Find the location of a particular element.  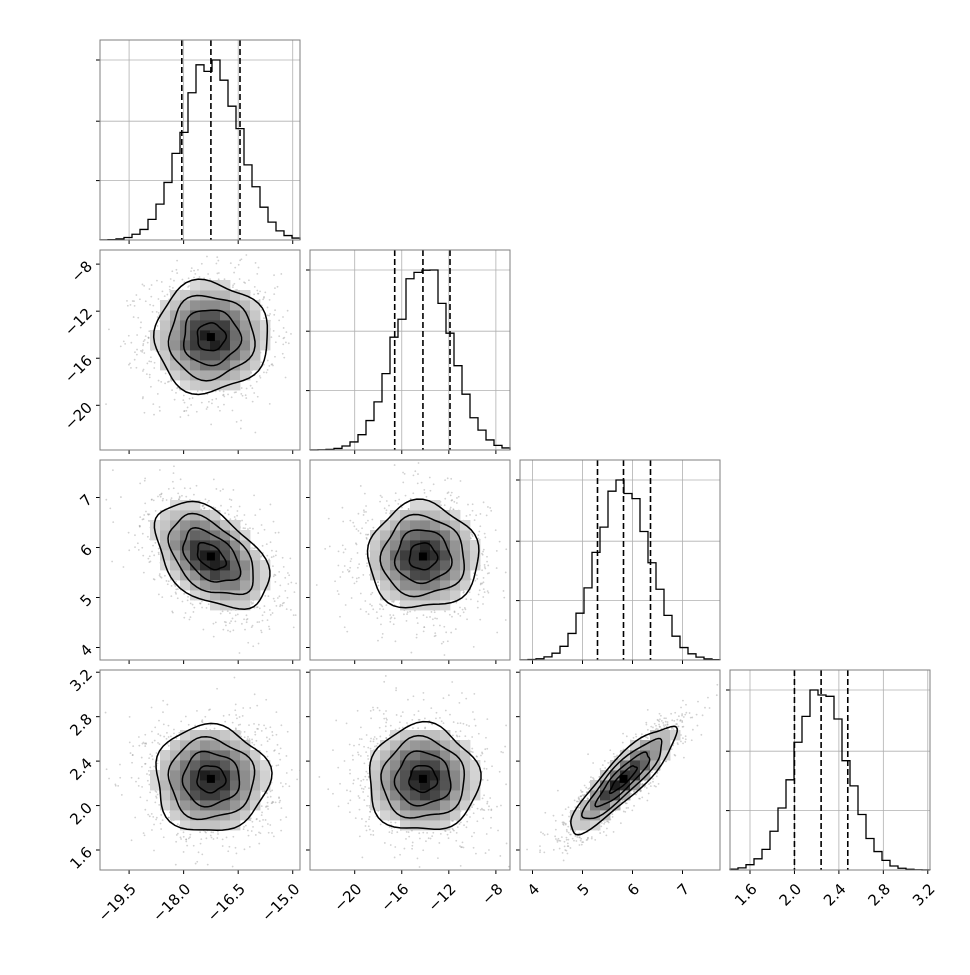

y-tick-label-1-3: −8 is located at coordinates (82, 271).